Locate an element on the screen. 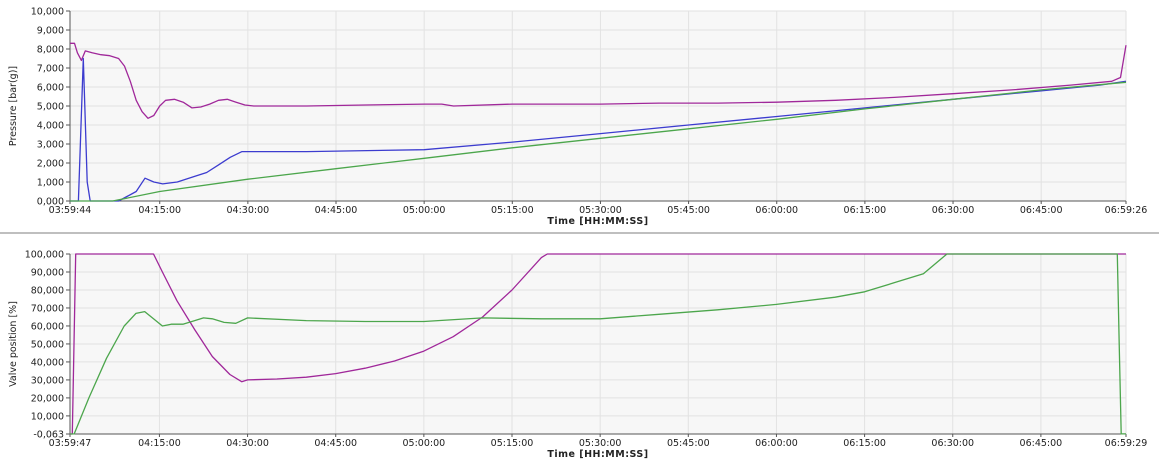 This screenshot has height=464, width=1159. y-tick-label: 40,000 is located at coordinates (47, 362).